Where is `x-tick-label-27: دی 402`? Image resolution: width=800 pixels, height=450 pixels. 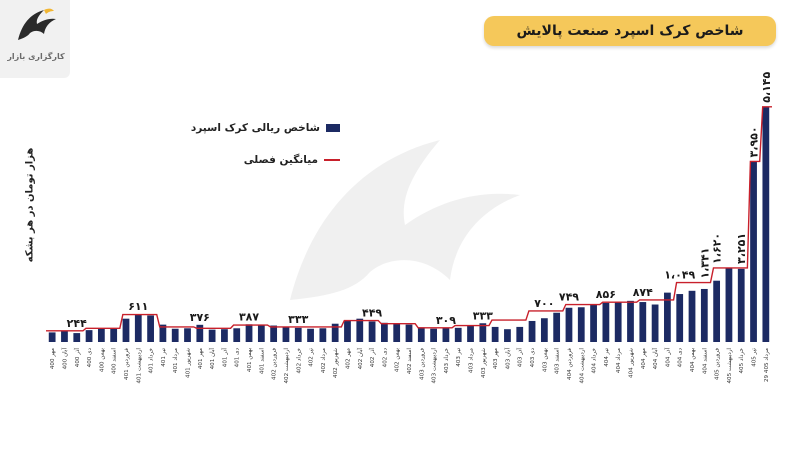 x-tick-label-27: دی 402 is located at coordinates (385, 357).